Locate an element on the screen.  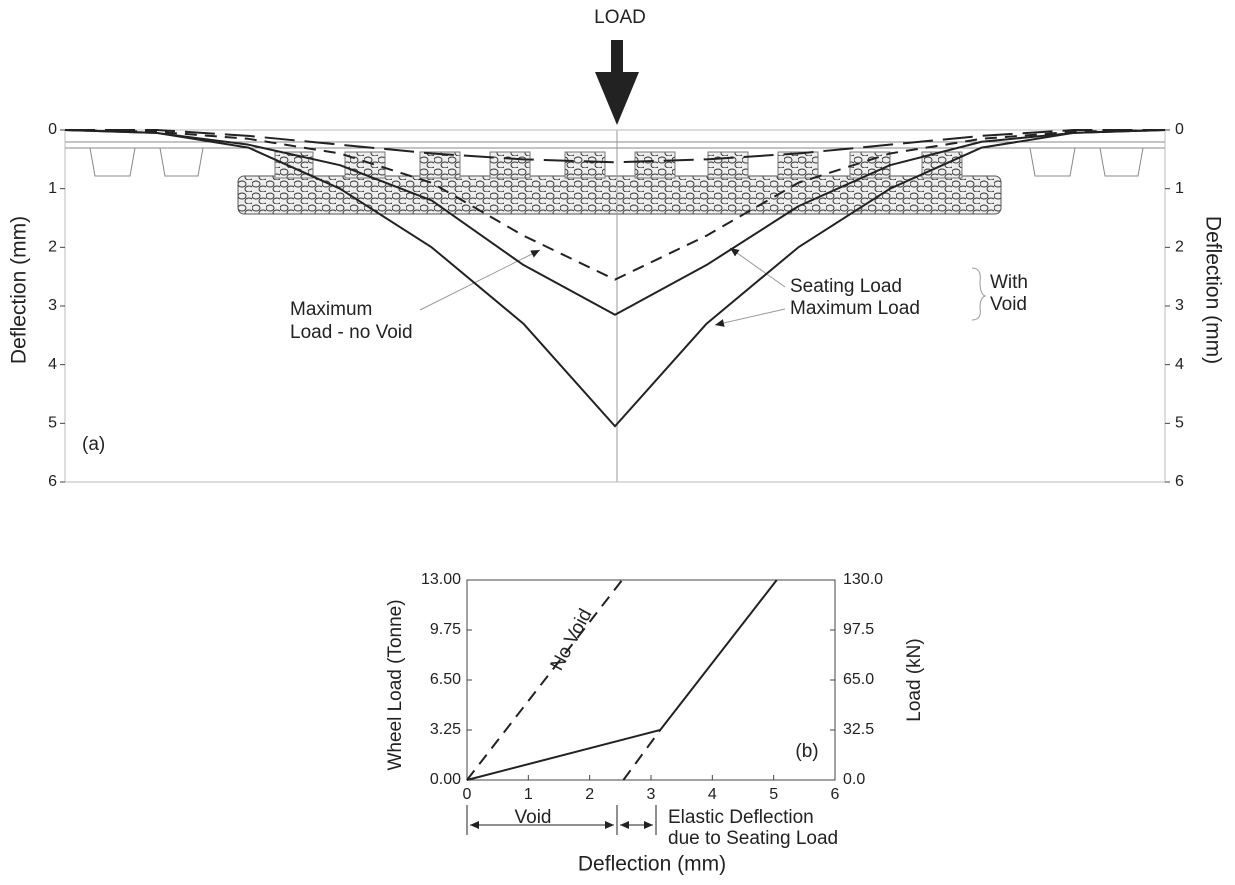
y-axis-title: Wheel Load (Tonne) is located at coordinates (395, 684).